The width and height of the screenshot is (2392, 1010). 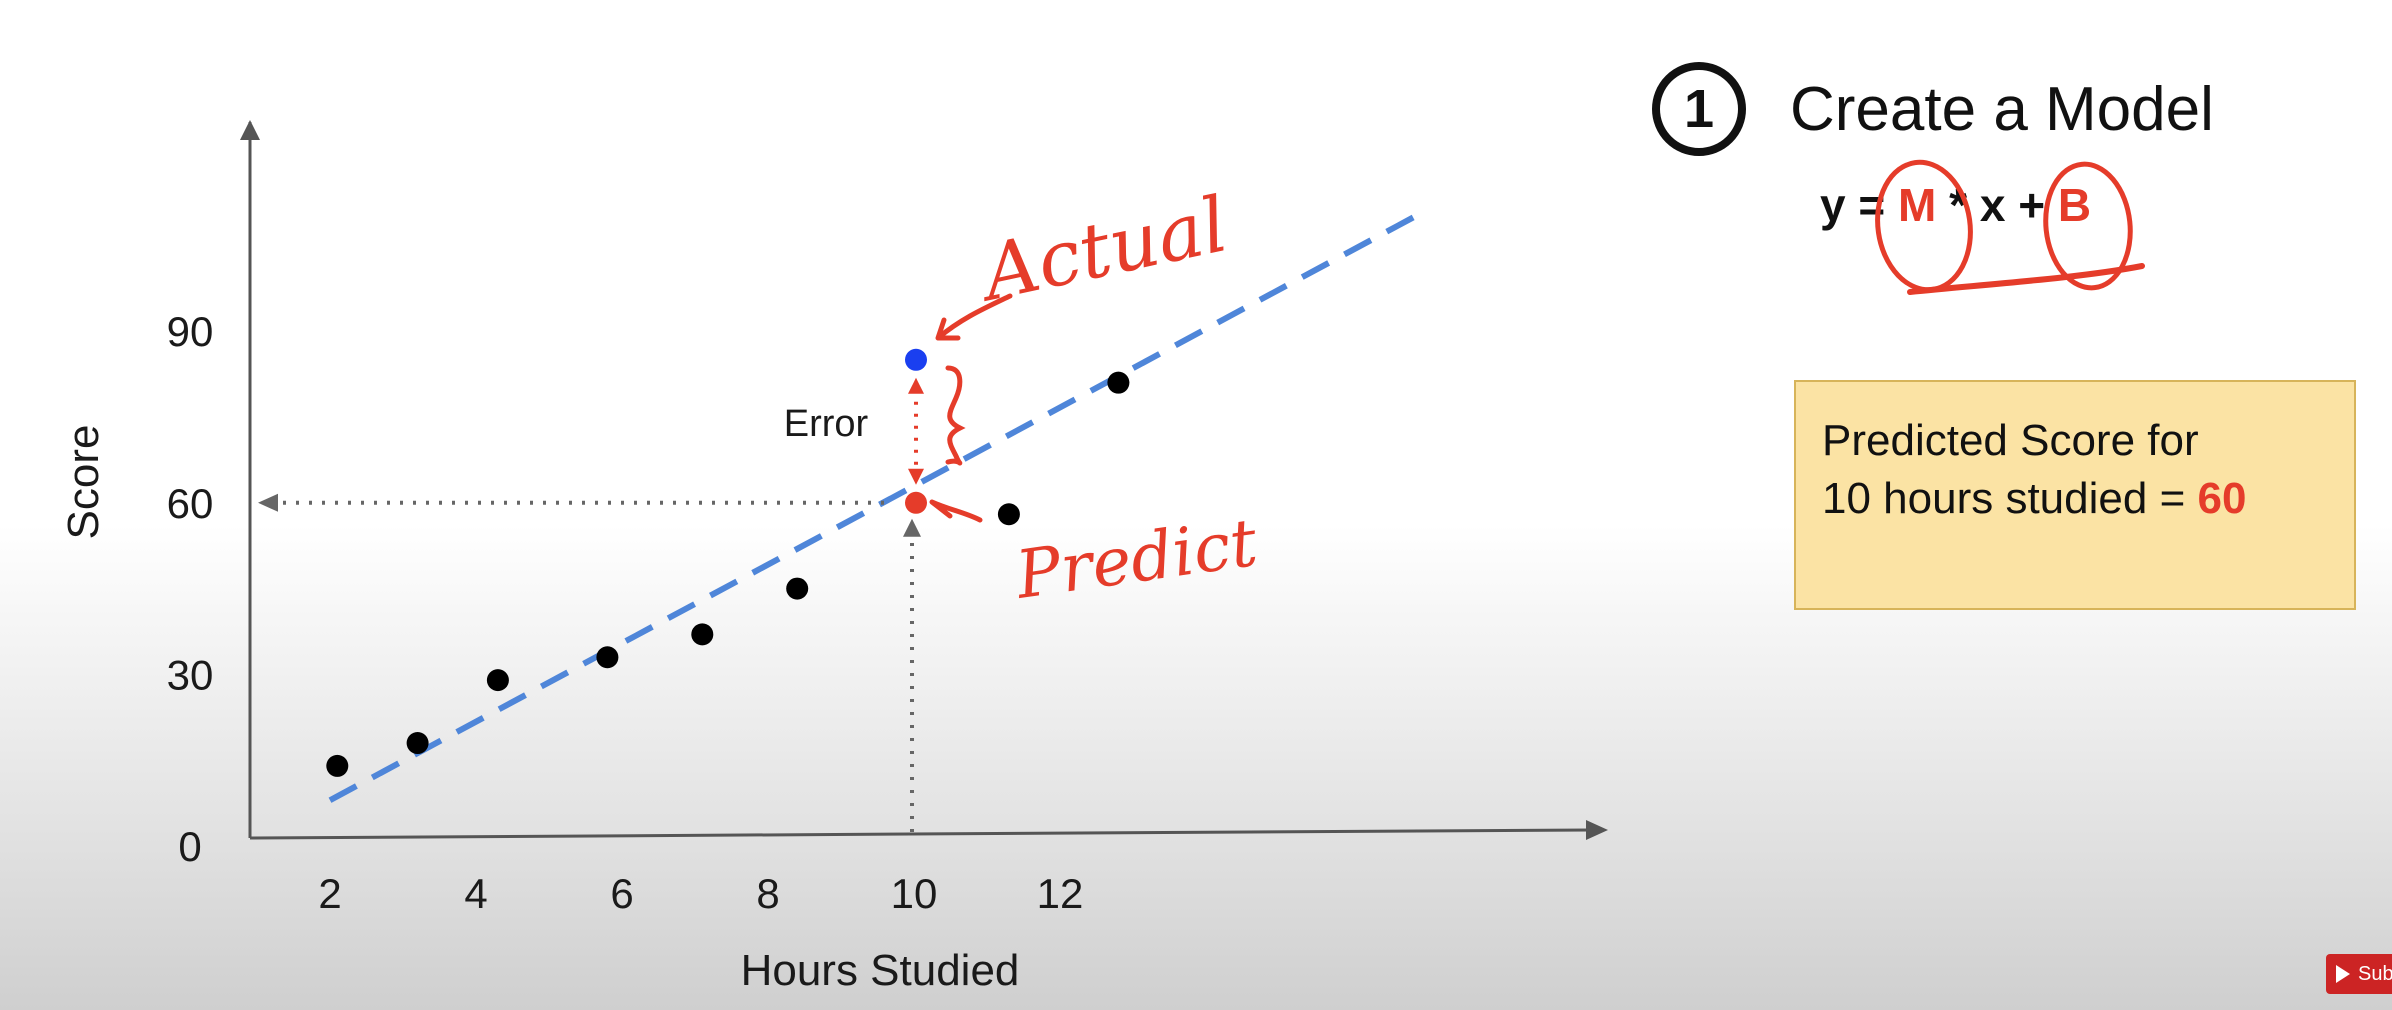 I want to click on step-number: 1, so click(x=1699, y=109).